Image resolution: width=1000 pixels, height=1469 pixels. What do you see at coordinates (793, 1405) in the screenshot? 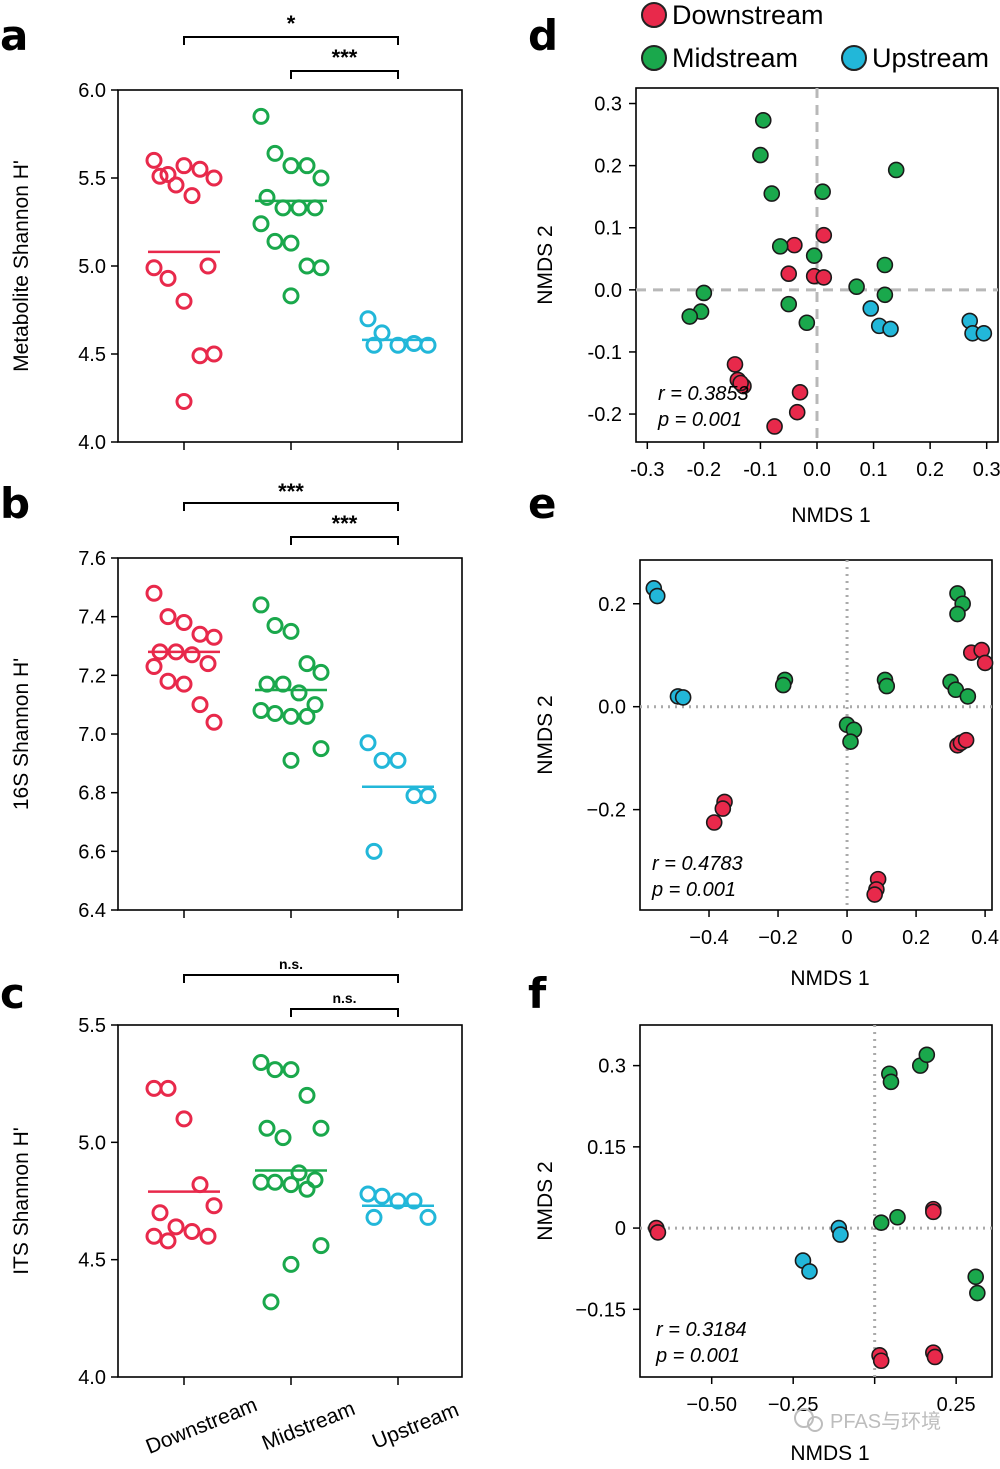
I see `x-tick-label: −0.25` at bounding box center [793, 1405].